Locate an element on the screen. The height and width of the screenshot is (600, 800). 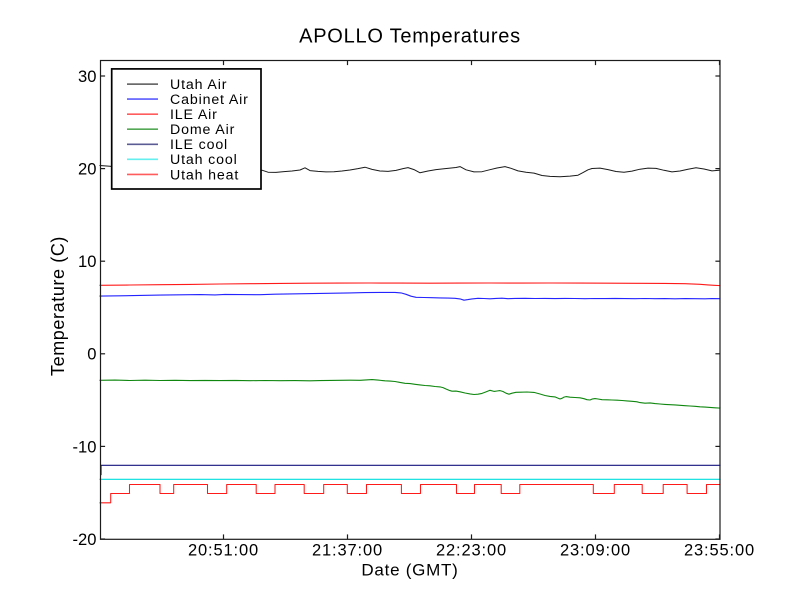
svg-text: 21:37:00 is located at coordinates (347, 551).